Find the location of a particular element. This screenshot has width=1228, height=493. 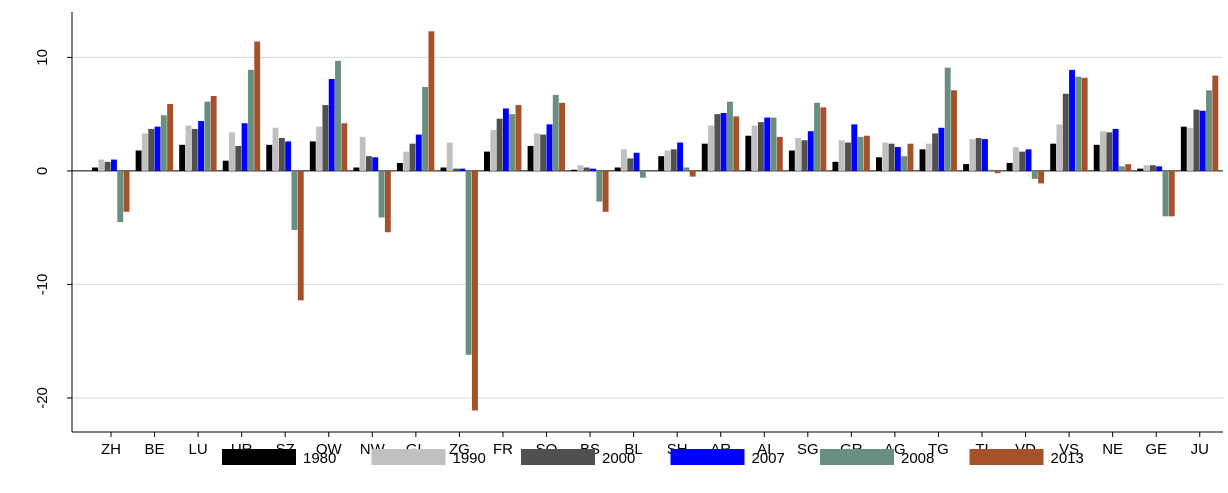

bar-TG-1990 is located at coordinates (928, 157).